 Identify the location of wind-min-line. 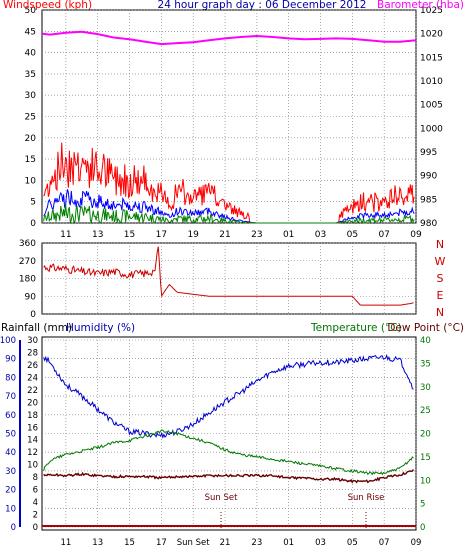
(229, 214).